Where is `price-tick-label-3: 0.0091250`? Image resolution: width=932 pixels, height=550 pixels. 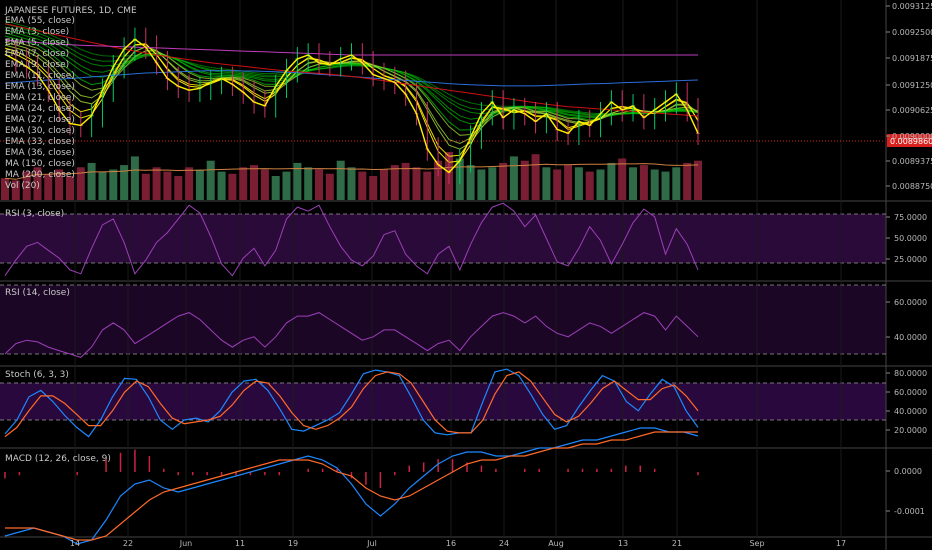 price-tick-label-3: 0.0091250 is located at coordinates (912, 85).